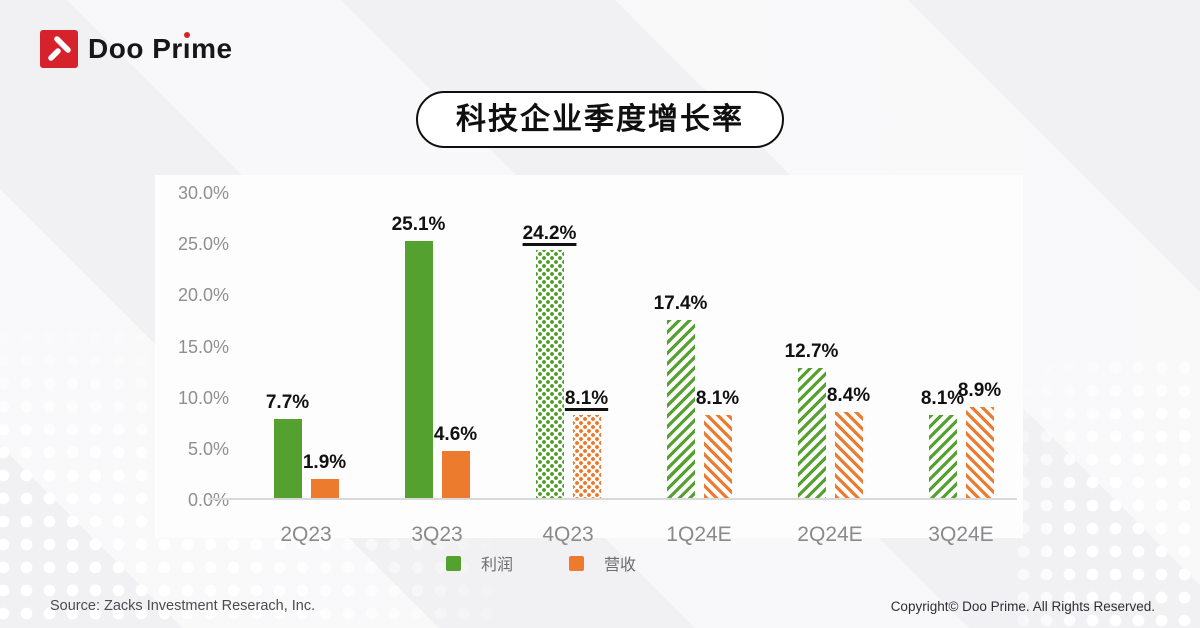 The width and height of the screenshot is (1200, 628). Describe the element at coordinates (59, 49) in the screenshot. I see `doo-prime-logo-icon` at that location.